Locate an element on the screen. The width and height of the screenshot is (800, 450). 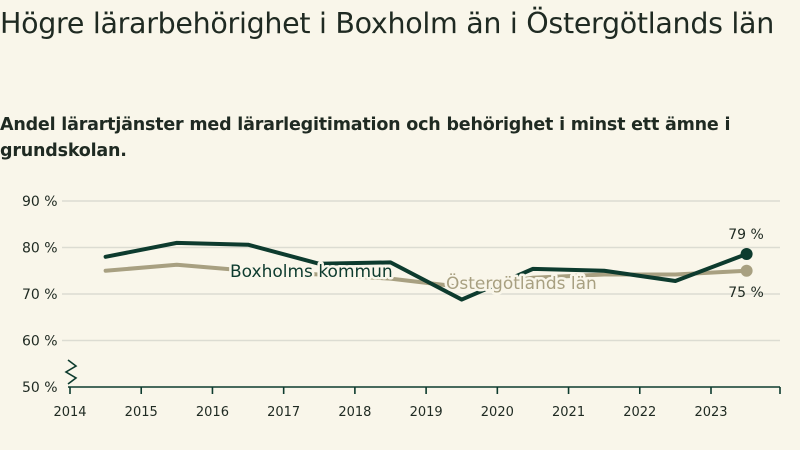
y-tick-label-50: 50 % is located at coordinates (40, 388).